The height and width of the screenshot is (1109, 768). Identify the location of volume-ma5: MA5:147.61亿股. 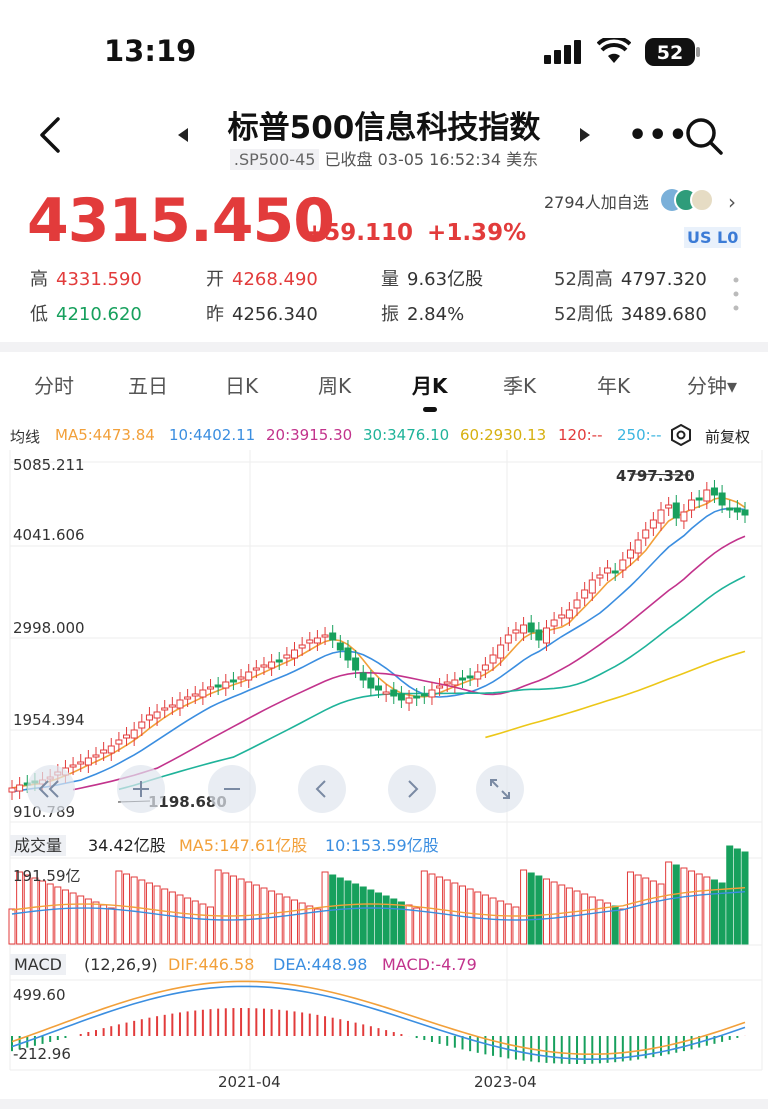
(243, 845).